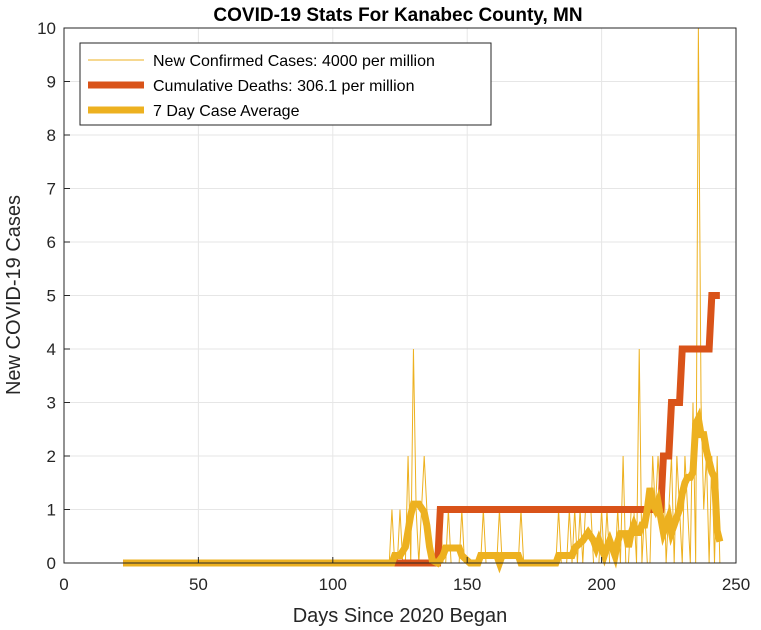 Image resolution: width=761 pixels, height=630 pixels. What do you see at coordinates (51, 510) in the screenshot?
I see `y-tick-label: 1` at bounding box center [51, 510].